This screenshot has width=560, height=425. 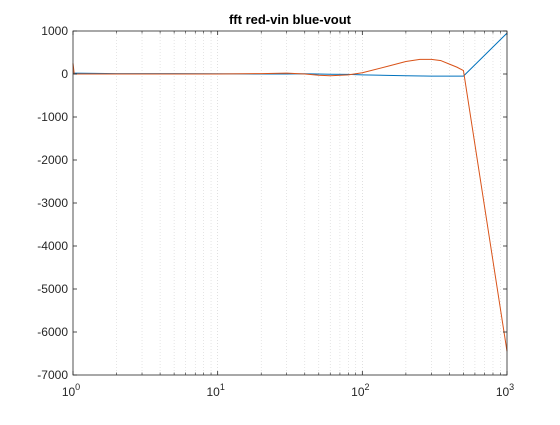 What do you see at coordinates (360, 390) in the screenshot?
I see `x-tick-label: 10²` at bounding box center [360, 390].